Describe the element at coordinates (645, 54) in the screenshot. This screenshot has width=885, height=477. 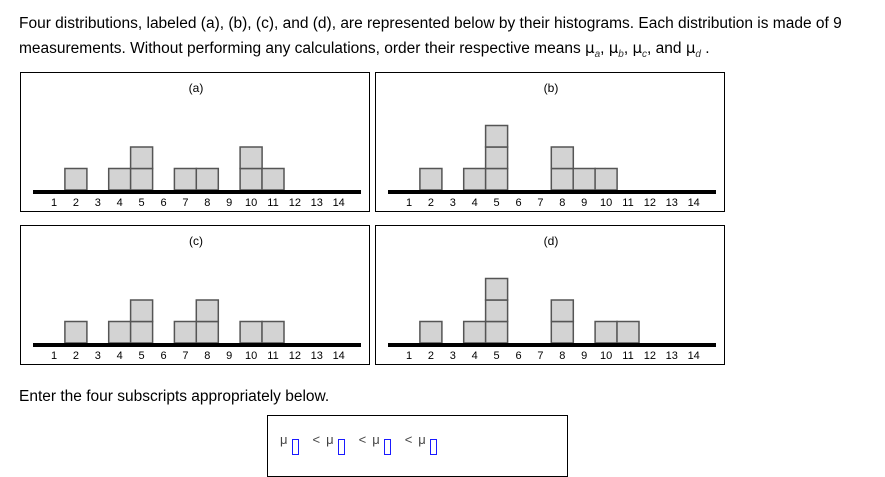
I see `subscript-c: c` at that location.